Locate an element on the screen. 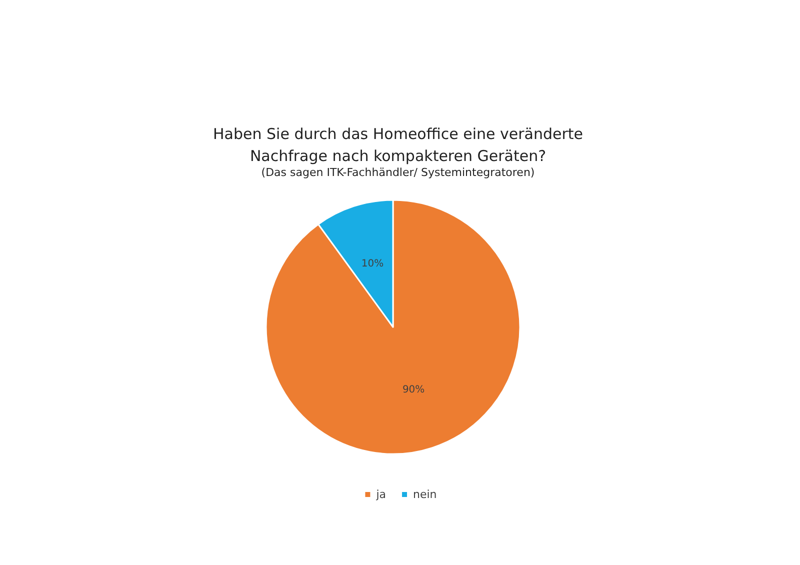  legend-label: ja is located at coordinates (380, 494).